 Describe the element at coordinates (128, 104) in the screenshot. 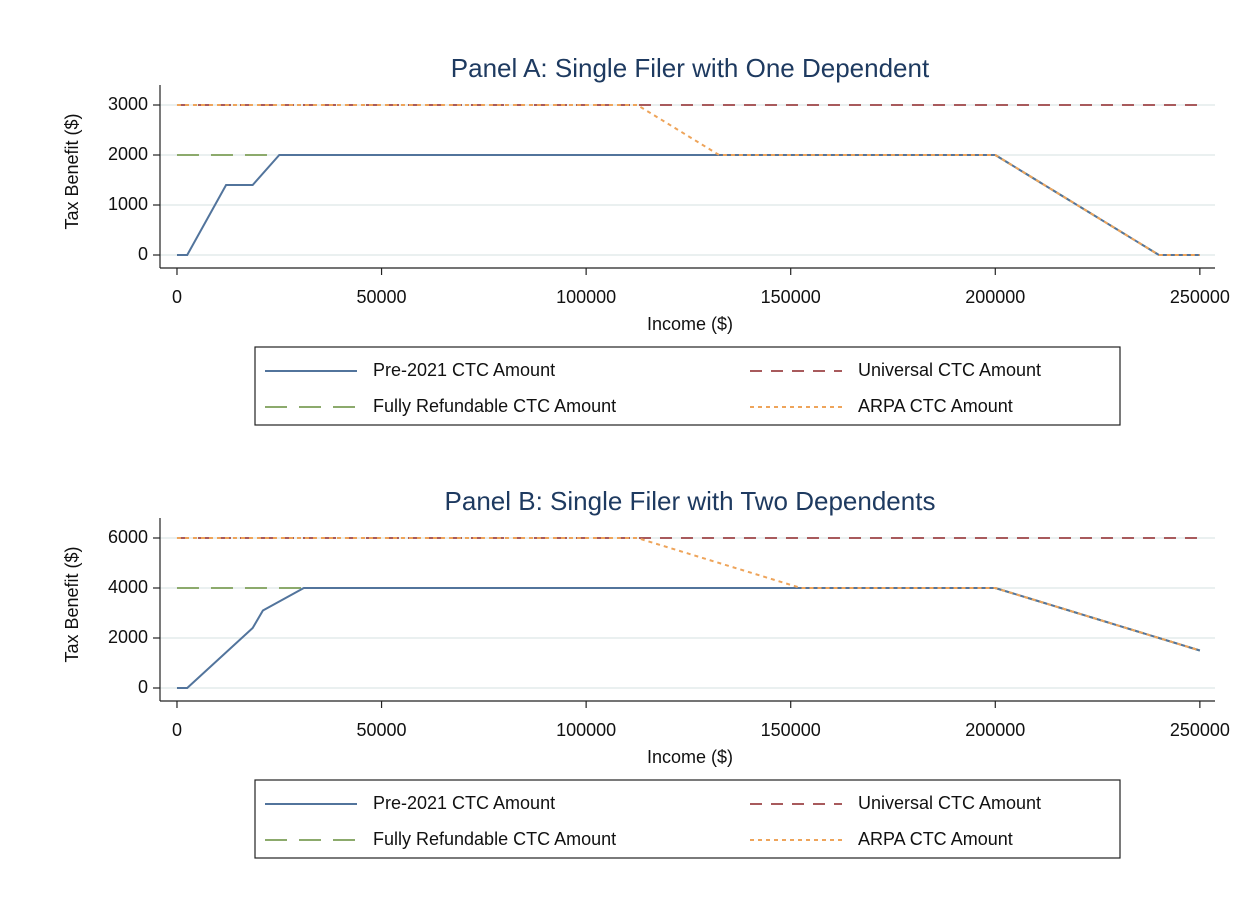

I see `y-tick-label: 3000` at that location.